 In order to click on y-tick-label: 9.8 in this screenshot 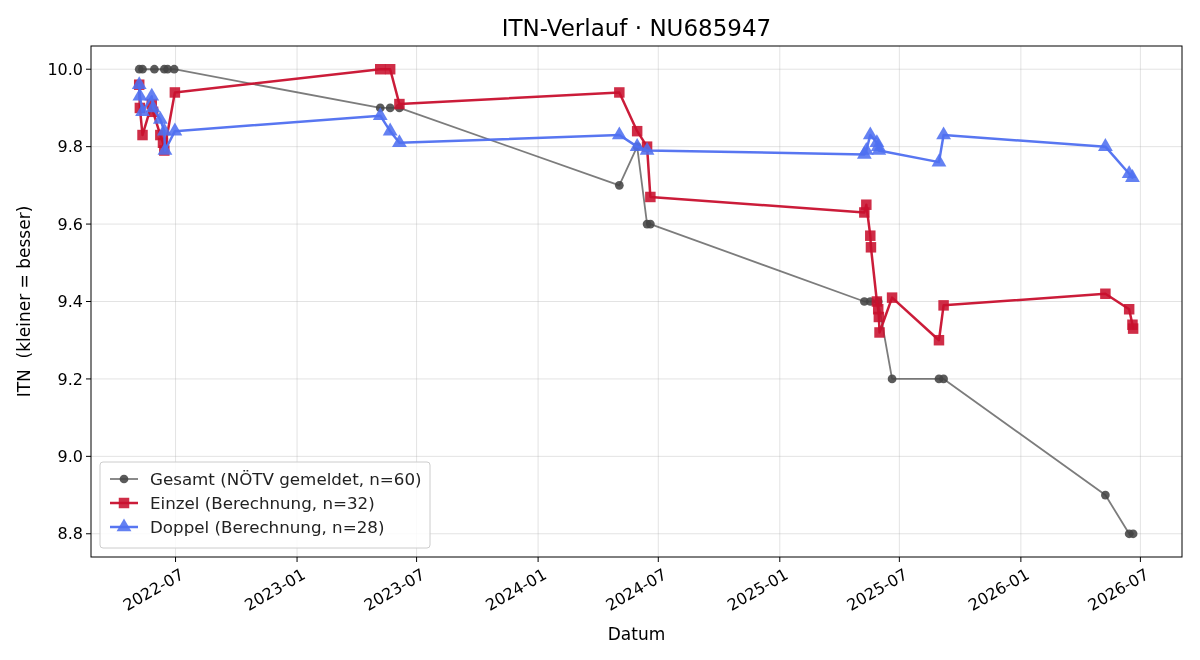, I will do `click(70, 147)`.